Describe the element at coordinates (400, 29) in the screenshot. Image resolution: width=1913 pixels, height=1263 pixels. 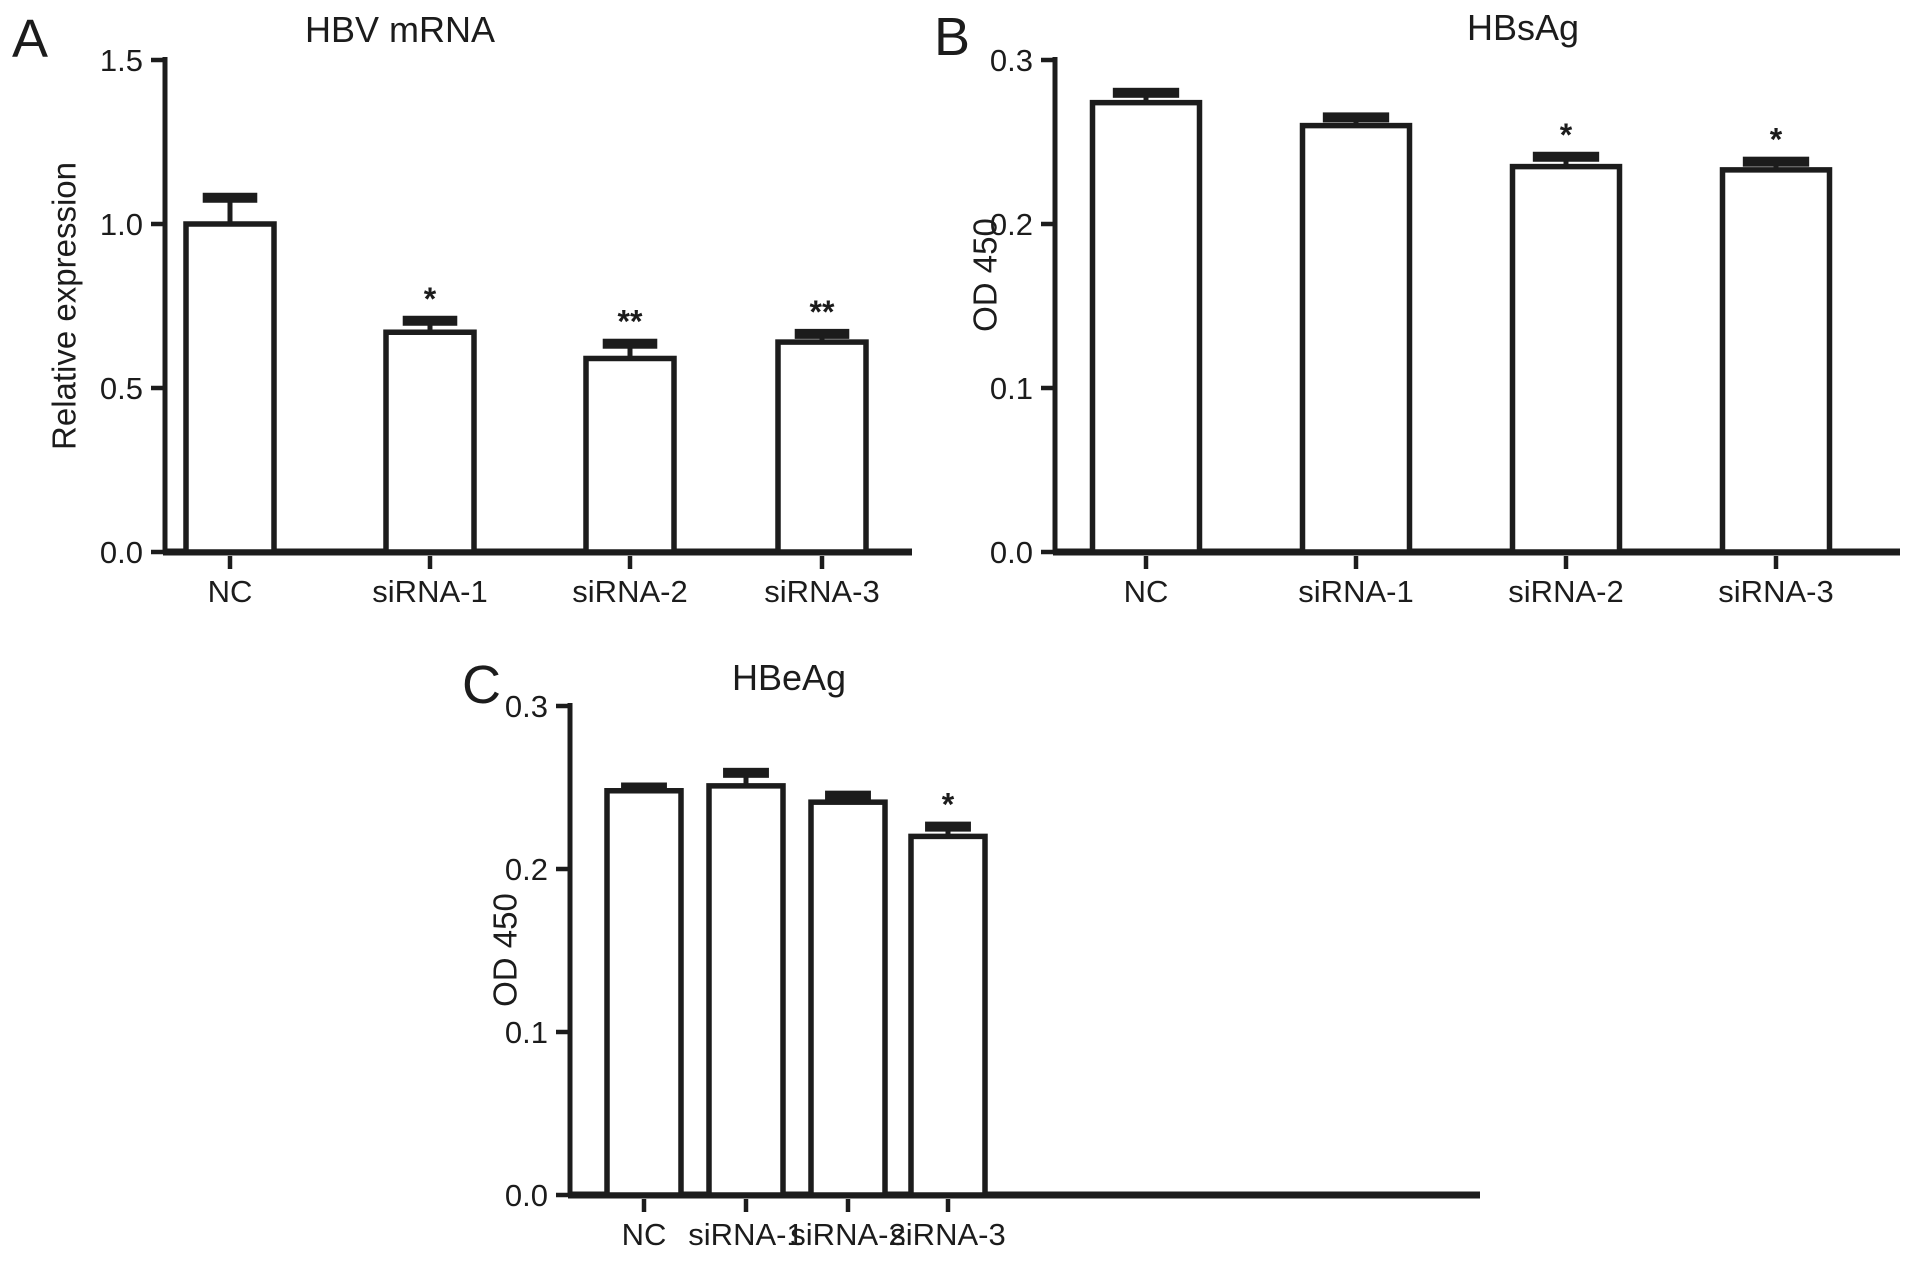
I see `chart-title-hbv-mrna: HBV mRNA` at that location.